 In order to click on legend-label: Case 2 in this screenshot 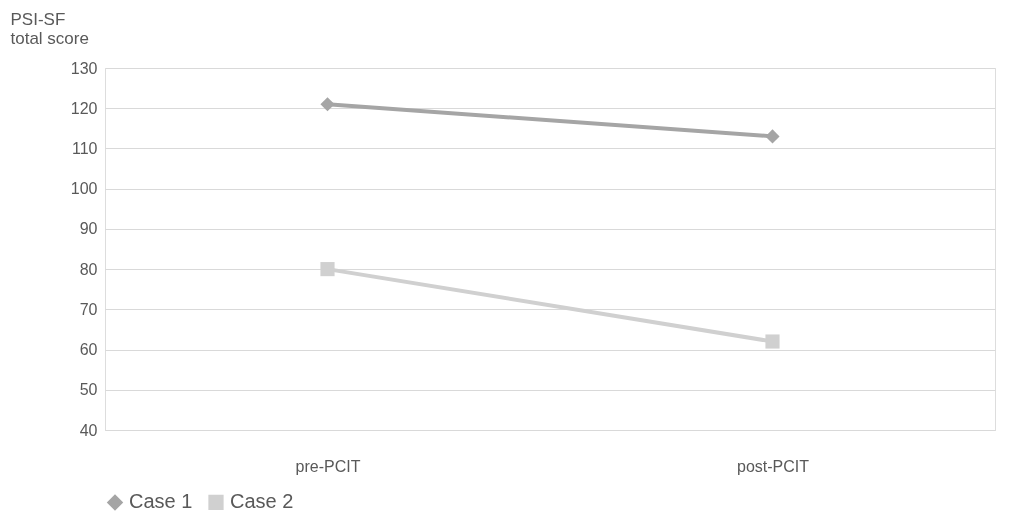, I will do `click(262, 501)`.